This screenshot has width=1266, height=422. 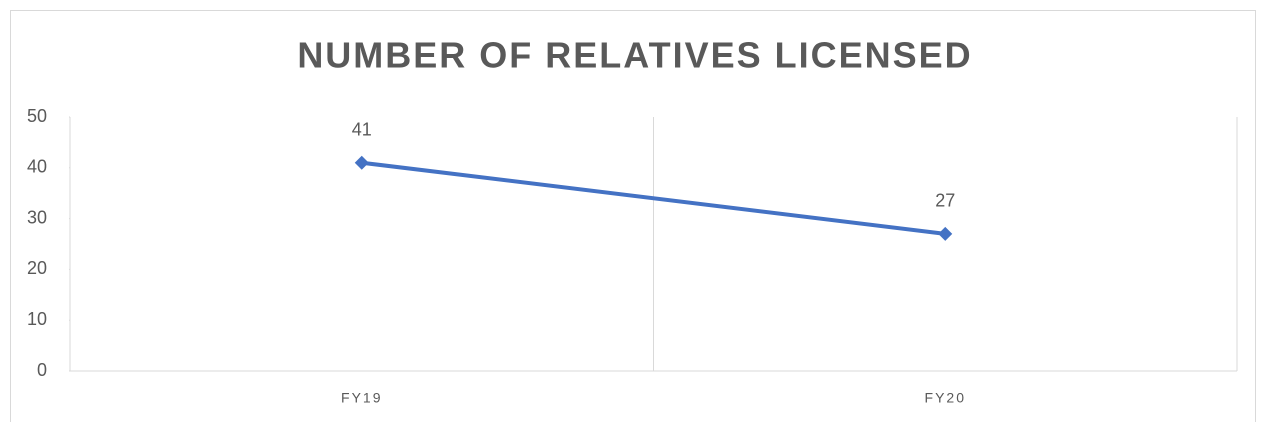 I want to click on x-tick-label: FY20, so click(x=945, y=398).